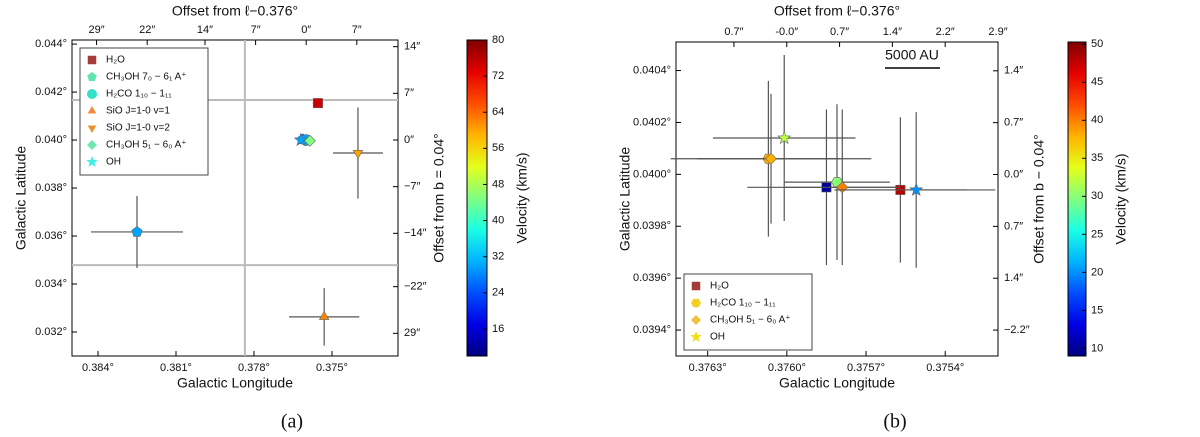 This screenshot has width=1200, height=437. Describe the element at coordinates (498, 329) in the screenshot. I see `colorbar-tick-label: 16` at that location.